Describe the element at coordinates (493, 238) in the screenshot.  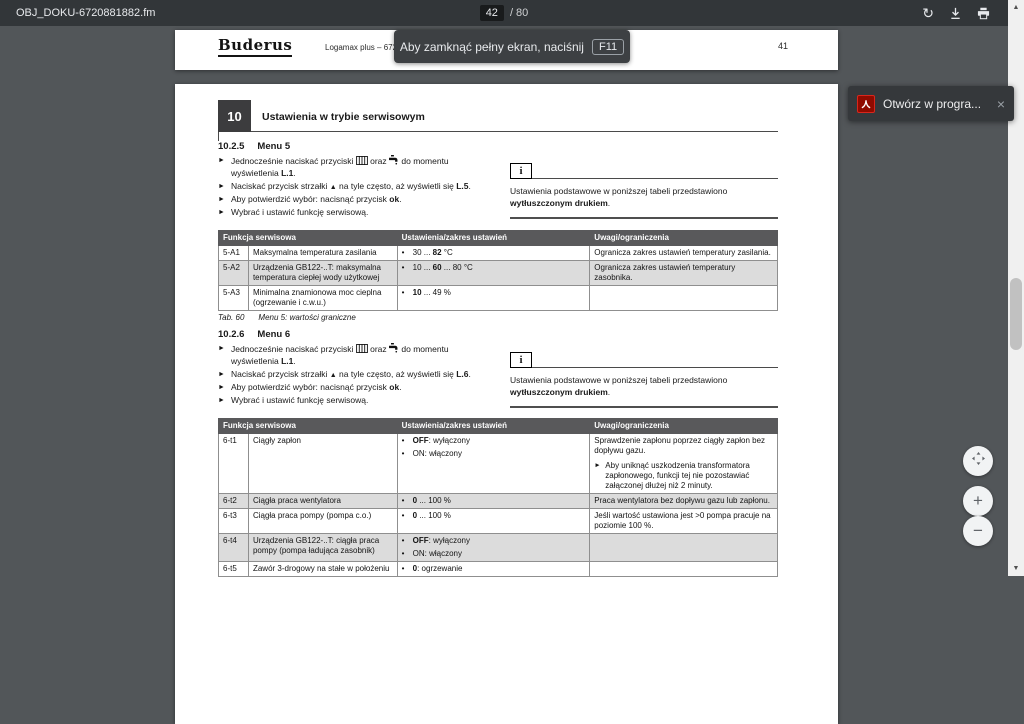
I see `column-header: Ustawienia/zakres ustawień` at that location.